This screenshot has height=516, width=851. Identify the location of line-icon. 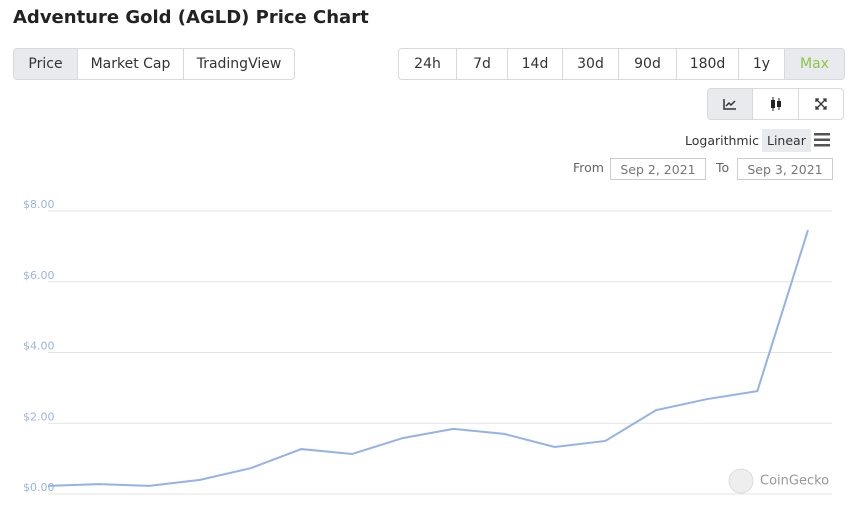
(729, 104).